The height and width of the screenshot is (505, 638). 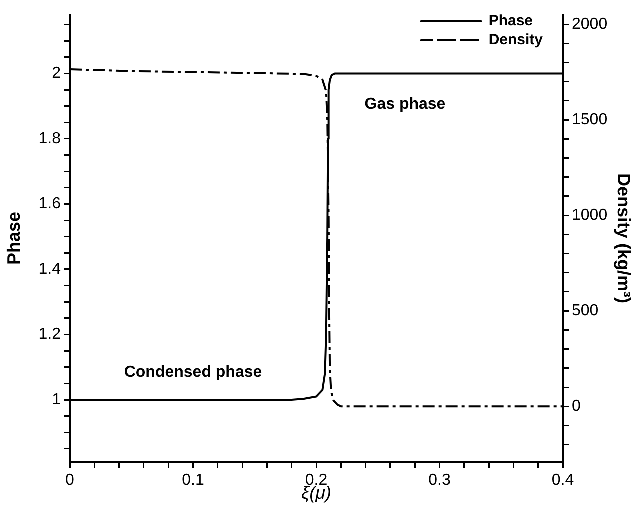 I want to click on y-tick-label: 1.8, so click(x=50, y=139).